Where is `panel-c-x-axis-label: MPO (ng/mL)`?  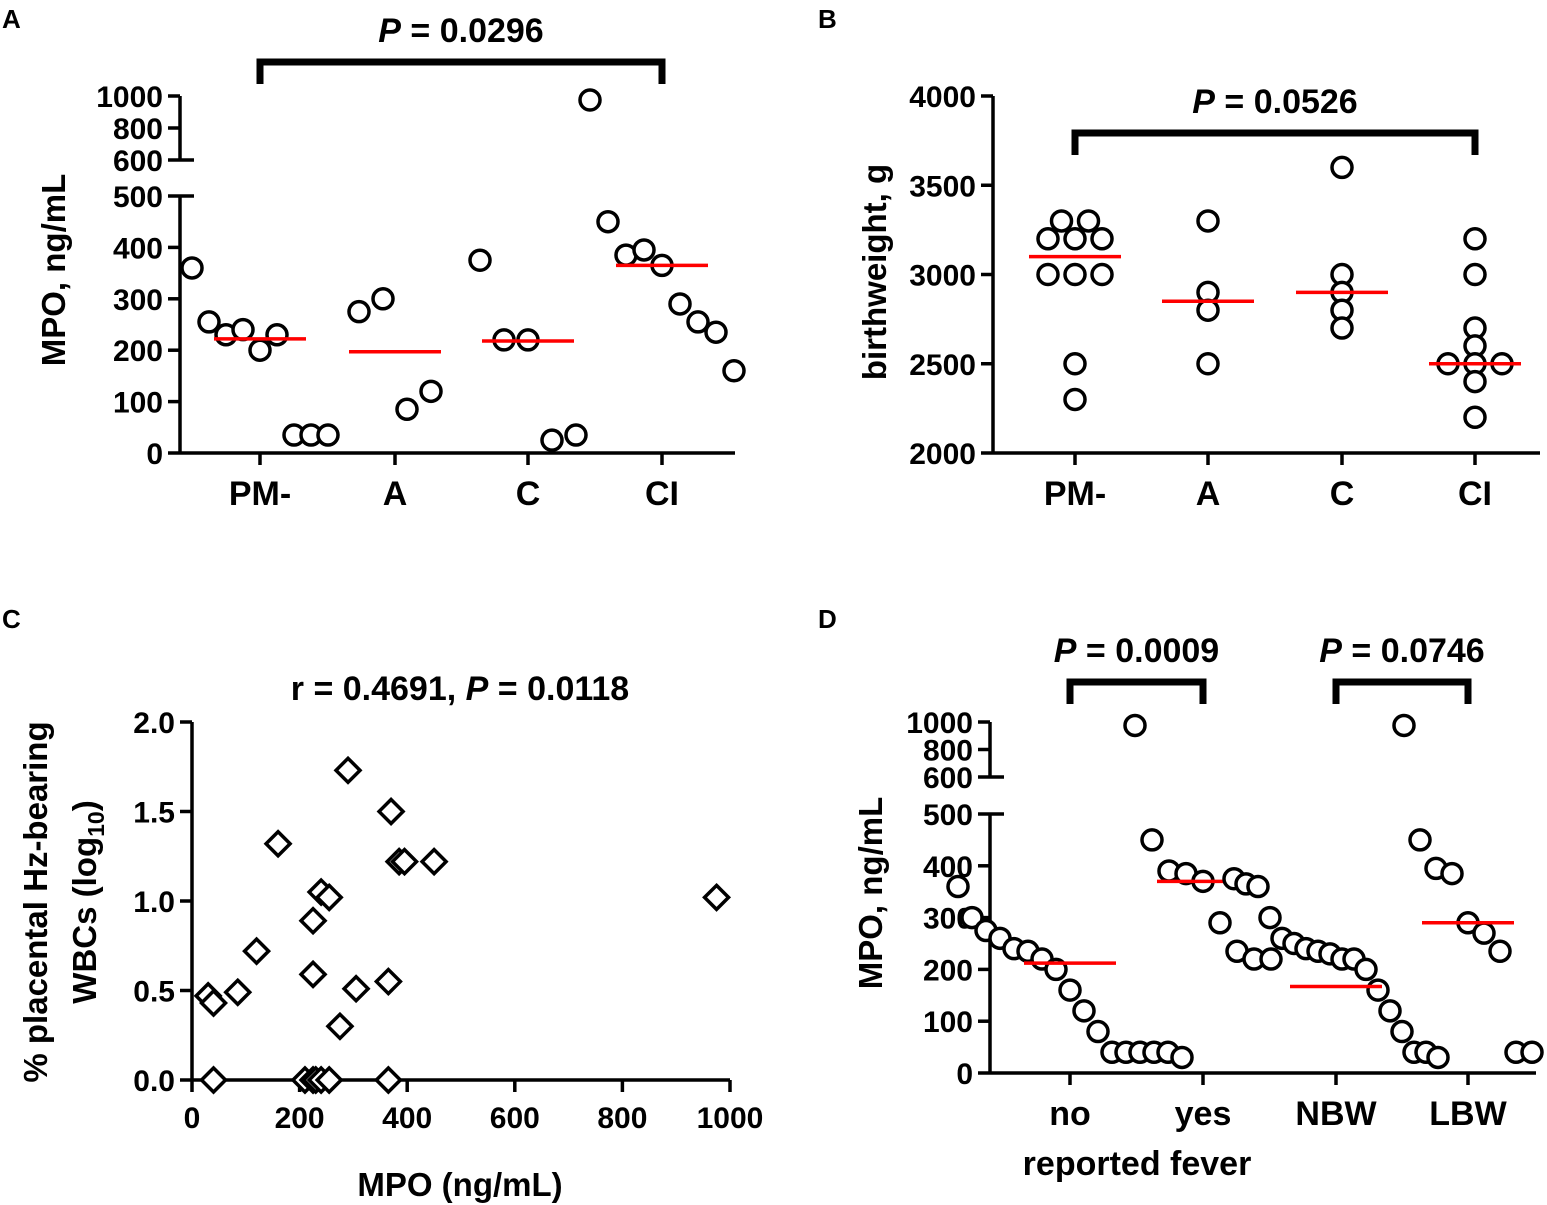
panel-c-x-axis-label: MPO (ng/mL) is located at coordinates (459, 1184).